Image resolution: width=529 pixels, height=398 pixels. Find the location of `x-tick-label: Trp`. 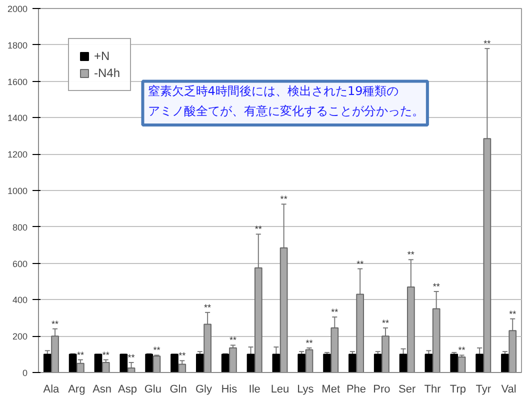

x-tick-label: Trp is located at coordinates (458, 390).